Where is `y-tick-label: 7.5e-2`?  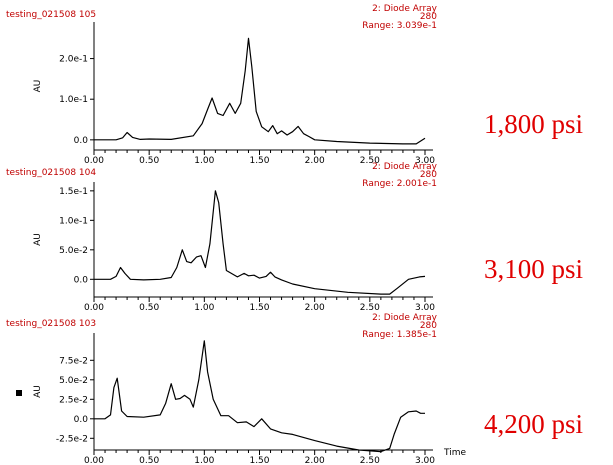
y-tick-label: 7.5e-2 is located at coordinates (73, 361).